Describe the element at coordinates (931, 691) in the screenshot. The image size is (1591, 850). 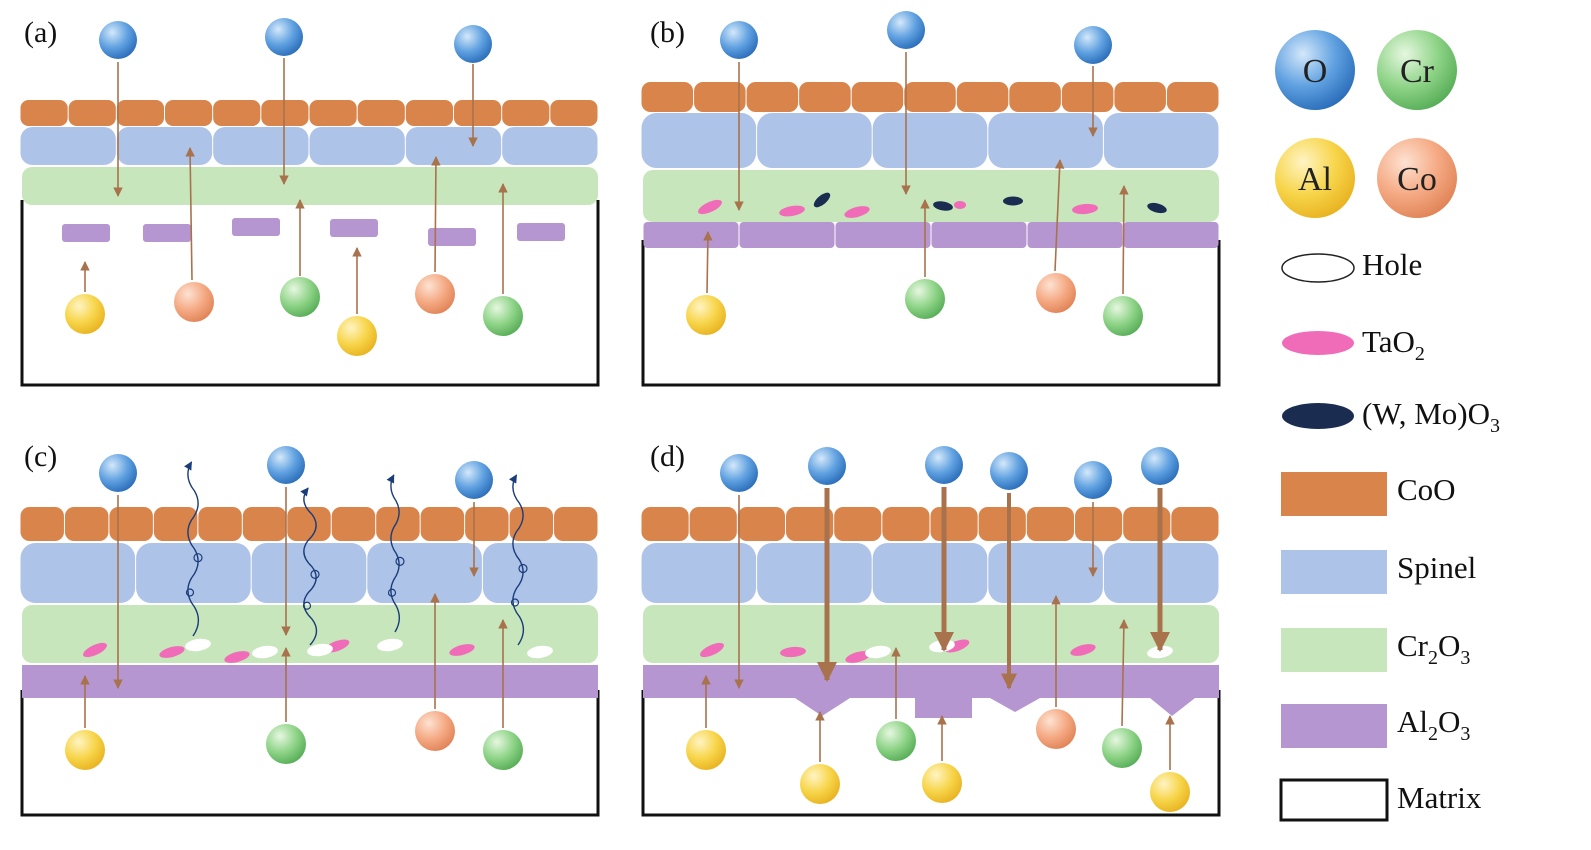
I see `al2o3-layer` at that location.